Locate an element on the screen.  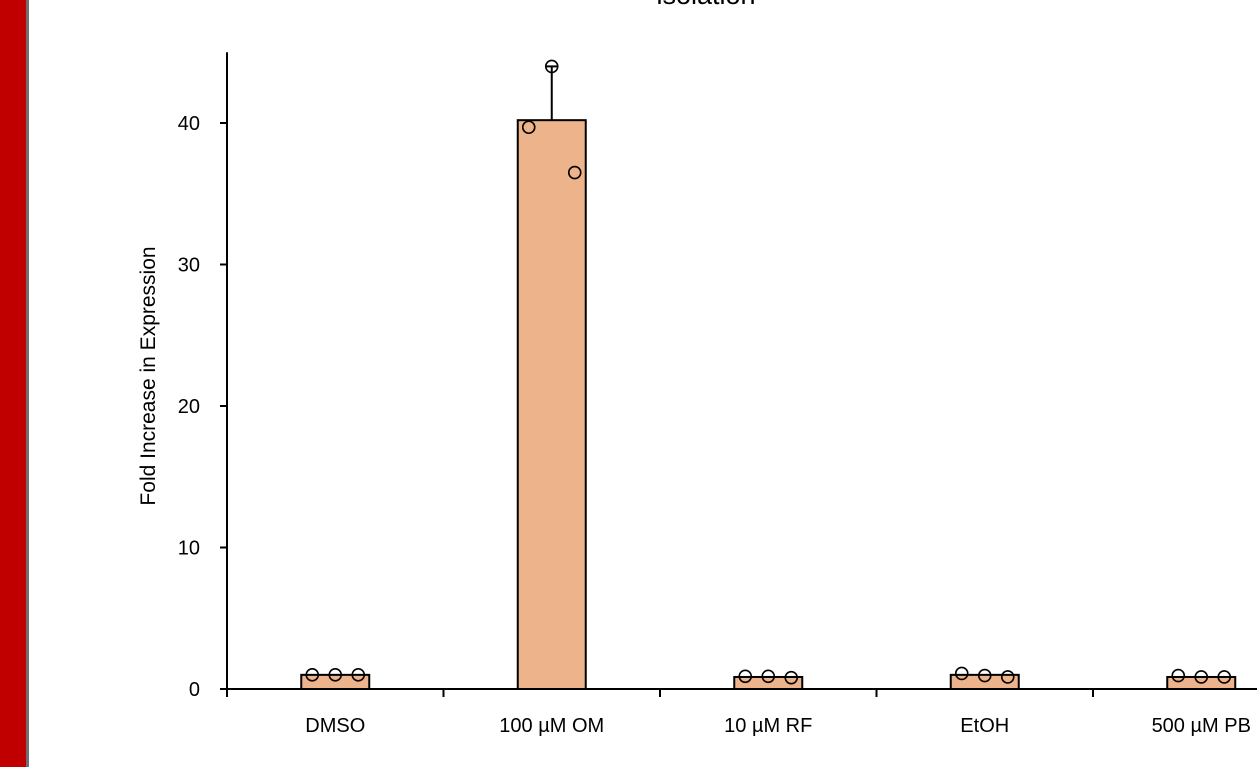
y-tick-label: 0 is located at coordinates (194, 690).